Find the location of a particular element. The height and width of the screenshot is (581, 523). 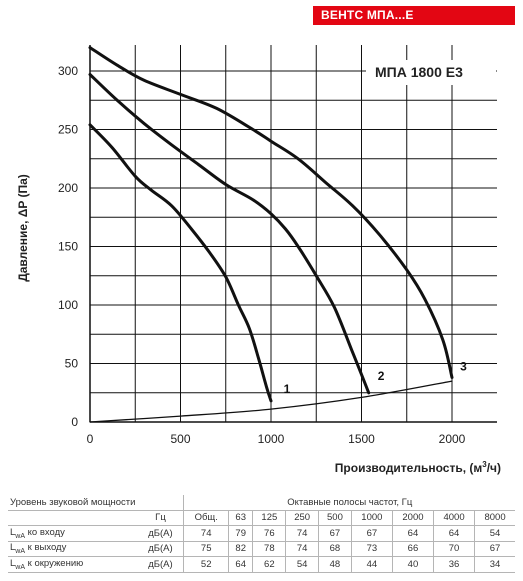

table-cell: 36 is located at coordinates (454, 564).